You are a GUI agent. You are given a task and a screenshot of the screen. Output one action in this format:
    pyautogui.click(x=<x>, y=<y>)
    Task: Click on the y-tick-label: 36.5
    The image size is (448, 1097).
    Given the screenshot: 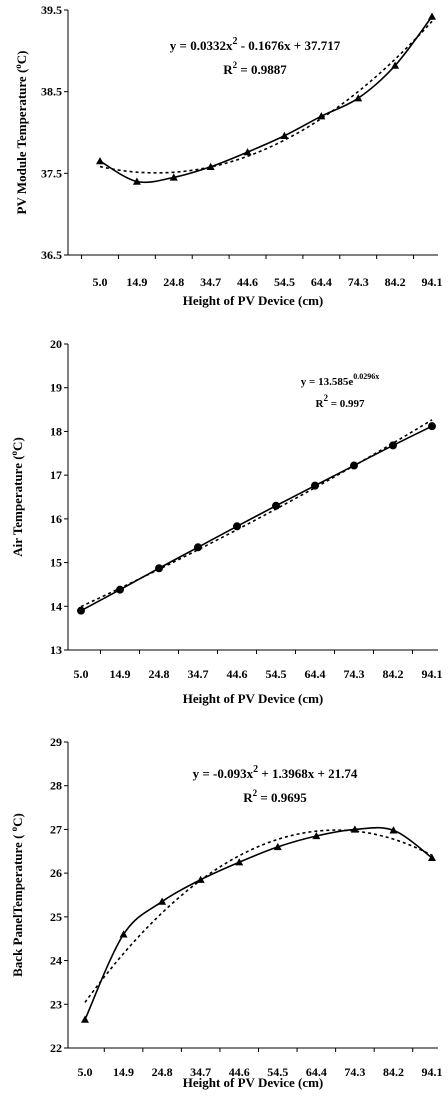 What is the action you would take?
    pyautogui.click(x=51, y=255)
    